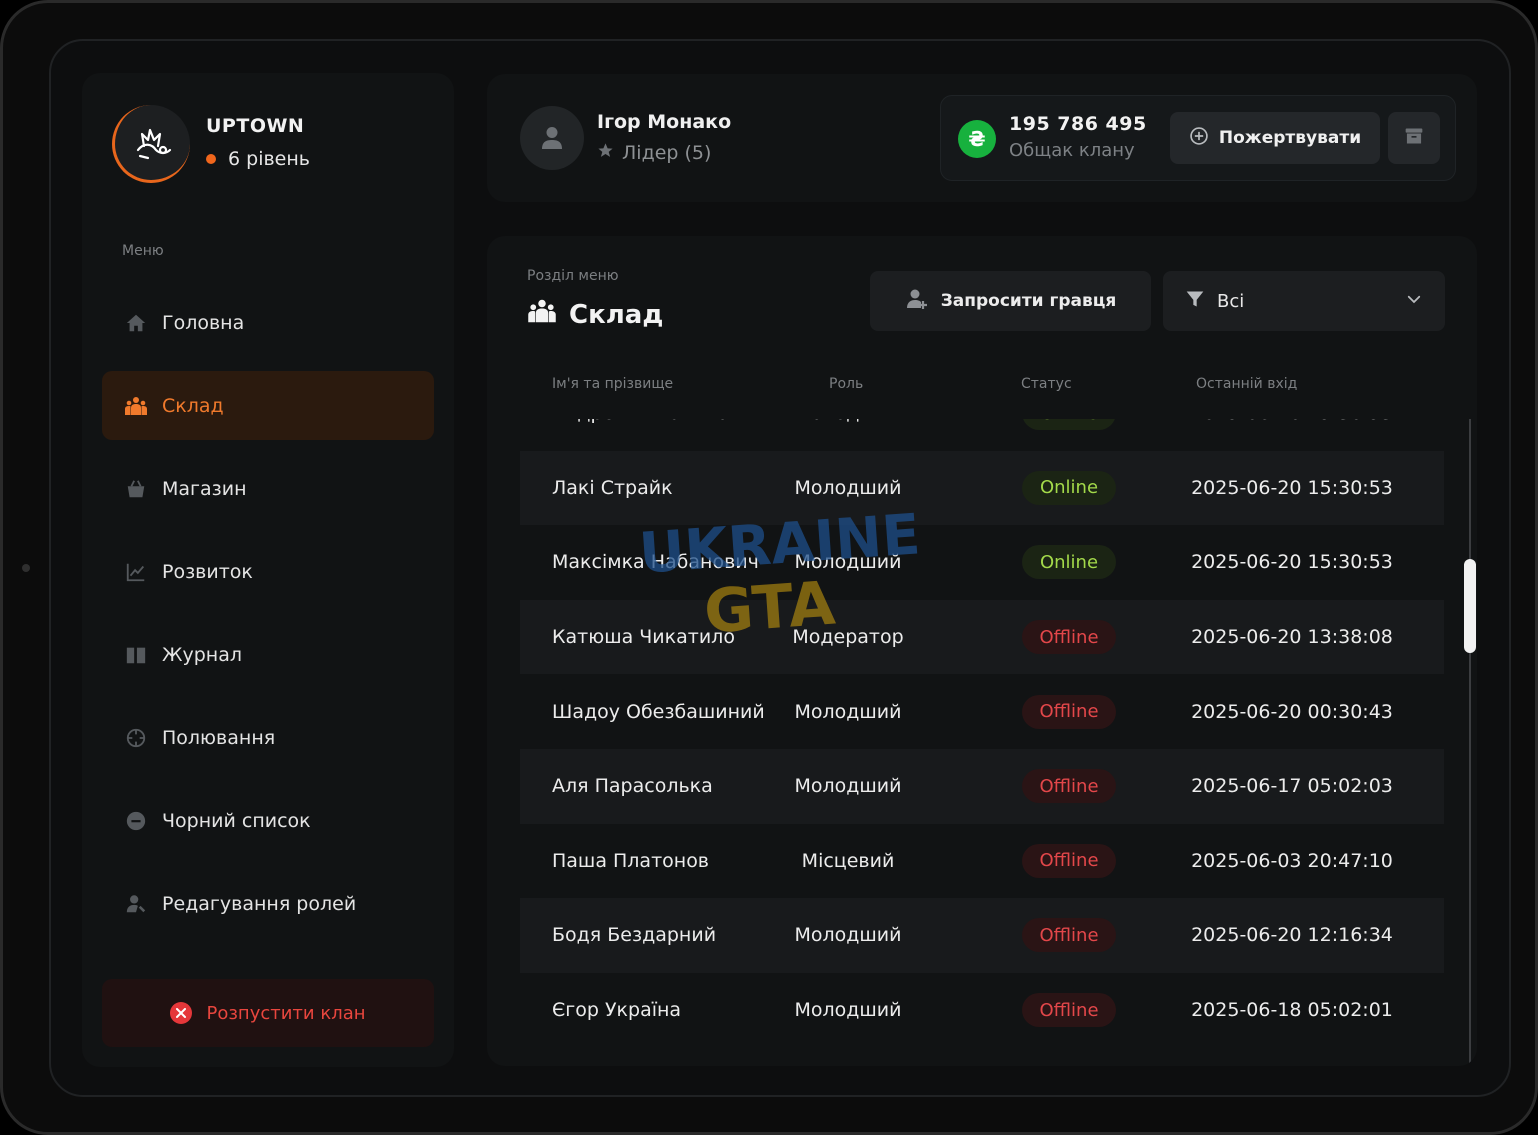 The image size is (1538, 1135). Describe the element at coordinates (269, 159) in the screenshot. I see `clan-level-text: 6 рівень` at that location.